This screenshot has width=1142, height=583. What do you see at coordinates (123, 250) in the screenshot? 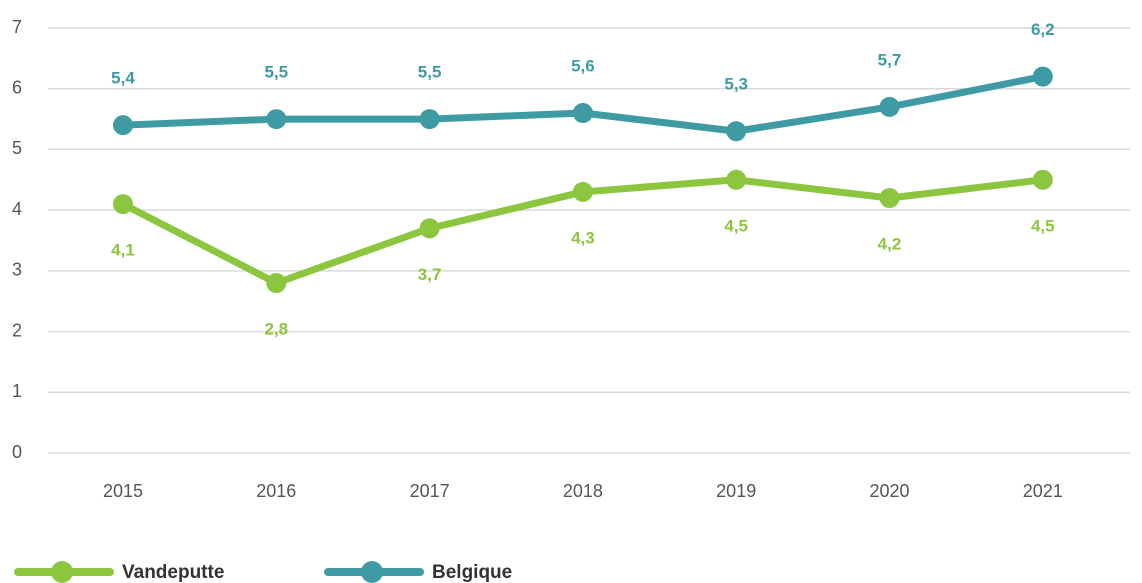
I see `value-label: 4,1` at bounding box center [123, 250].